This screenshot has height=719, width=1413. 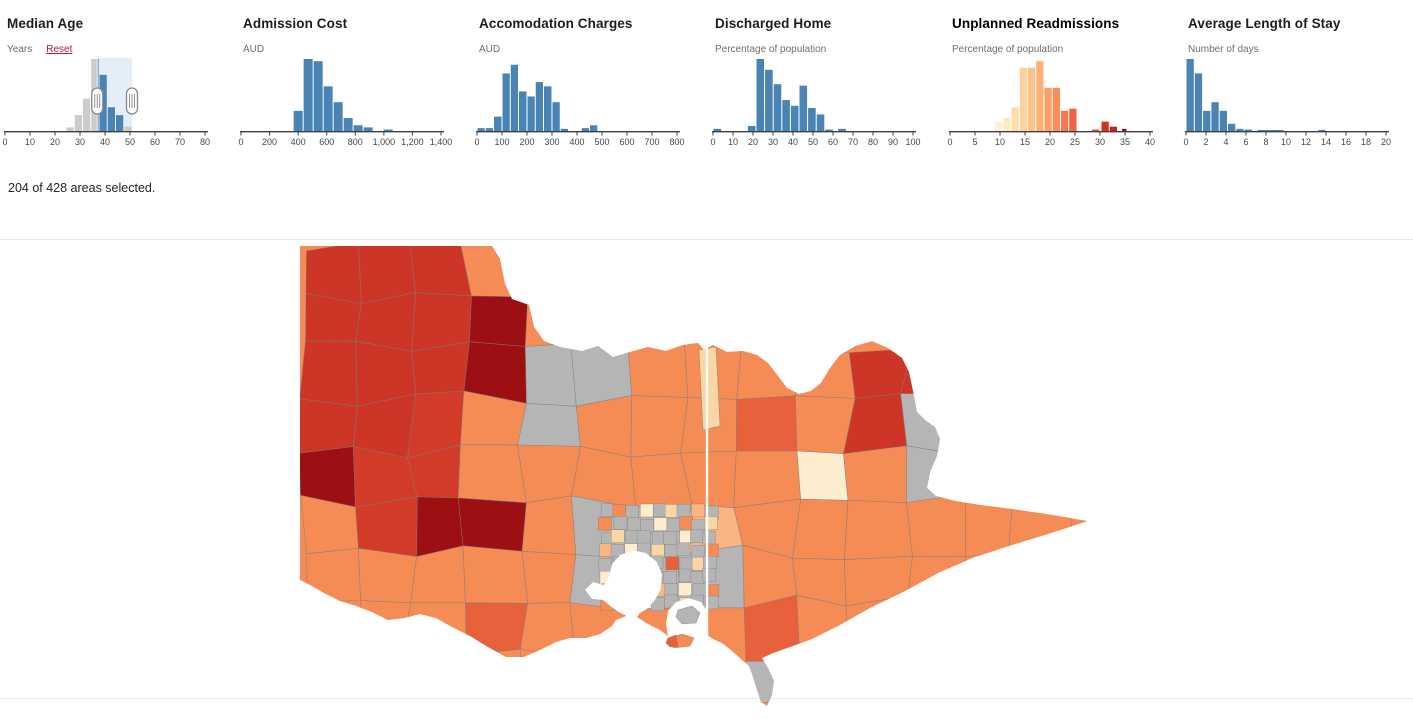 What do you see at coordinates (59, 49) in the screenshot?
I see `reset-filter-link: Reset` at bounding box center [59, 49].